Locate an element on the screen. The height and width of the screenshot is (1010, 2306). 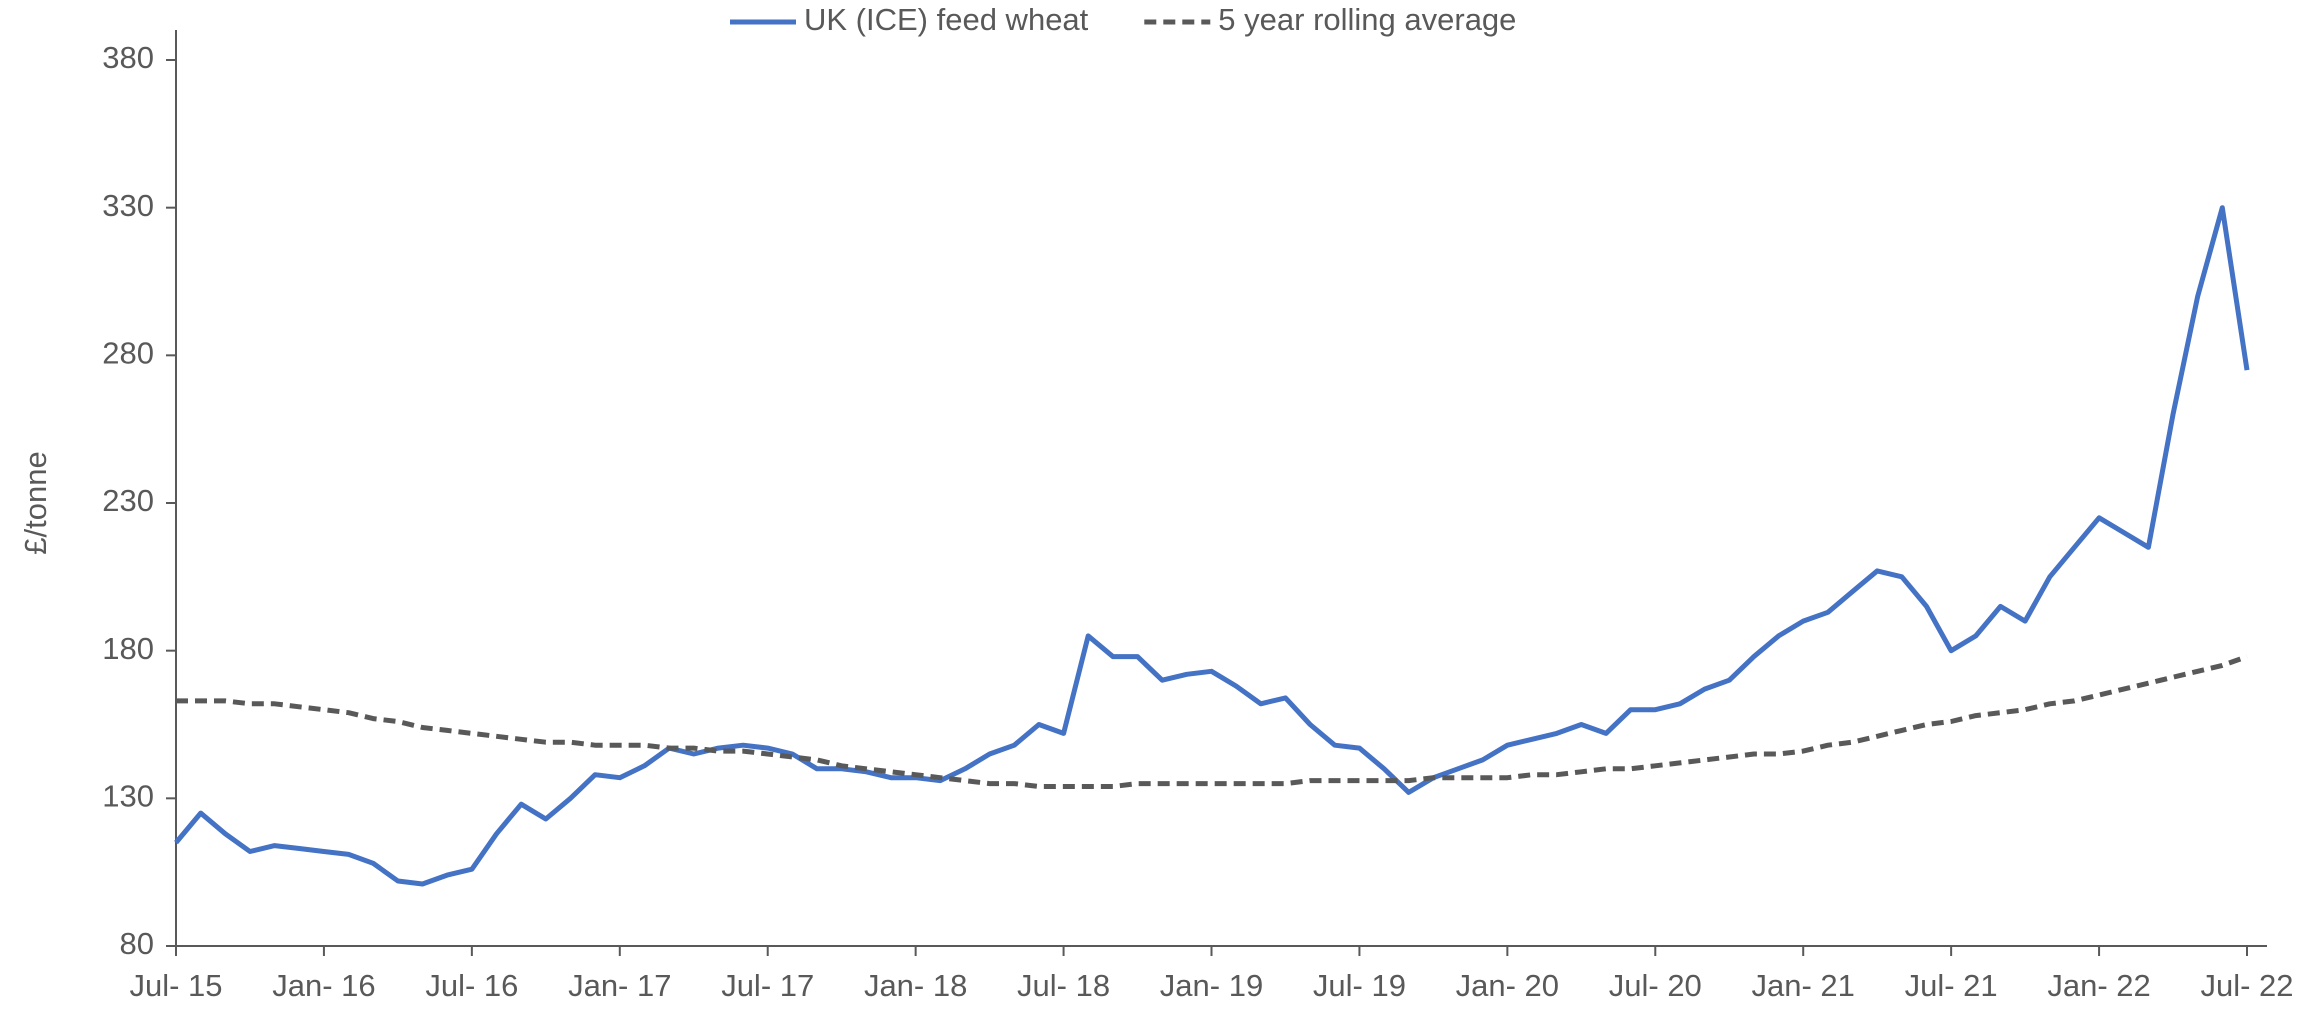
x-tick-label: Jan- 21 is located at coordinates (1803, 985).